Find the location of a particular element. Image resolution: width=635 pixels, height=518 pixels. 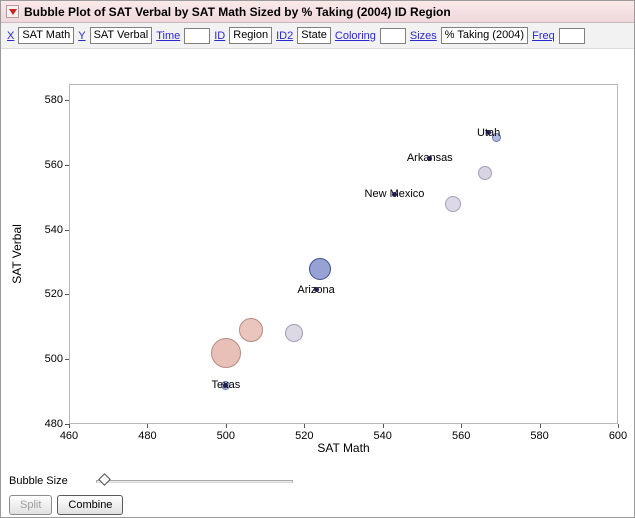

x-axis-tick-label: 560 is located at coordinates (461, 436).